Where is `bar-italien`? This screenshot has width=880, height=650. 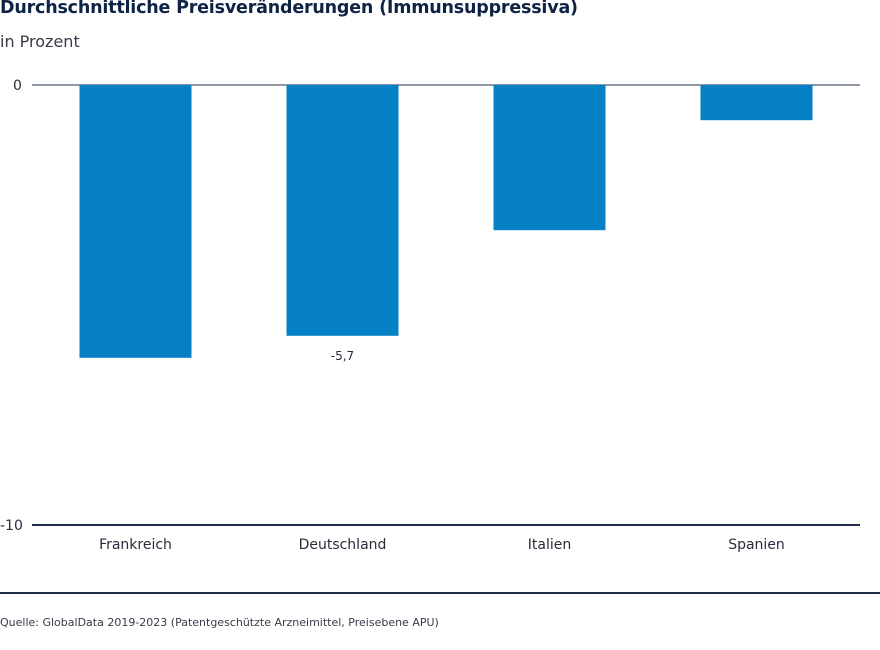
bar-italien is located at coordinates (549, 158).